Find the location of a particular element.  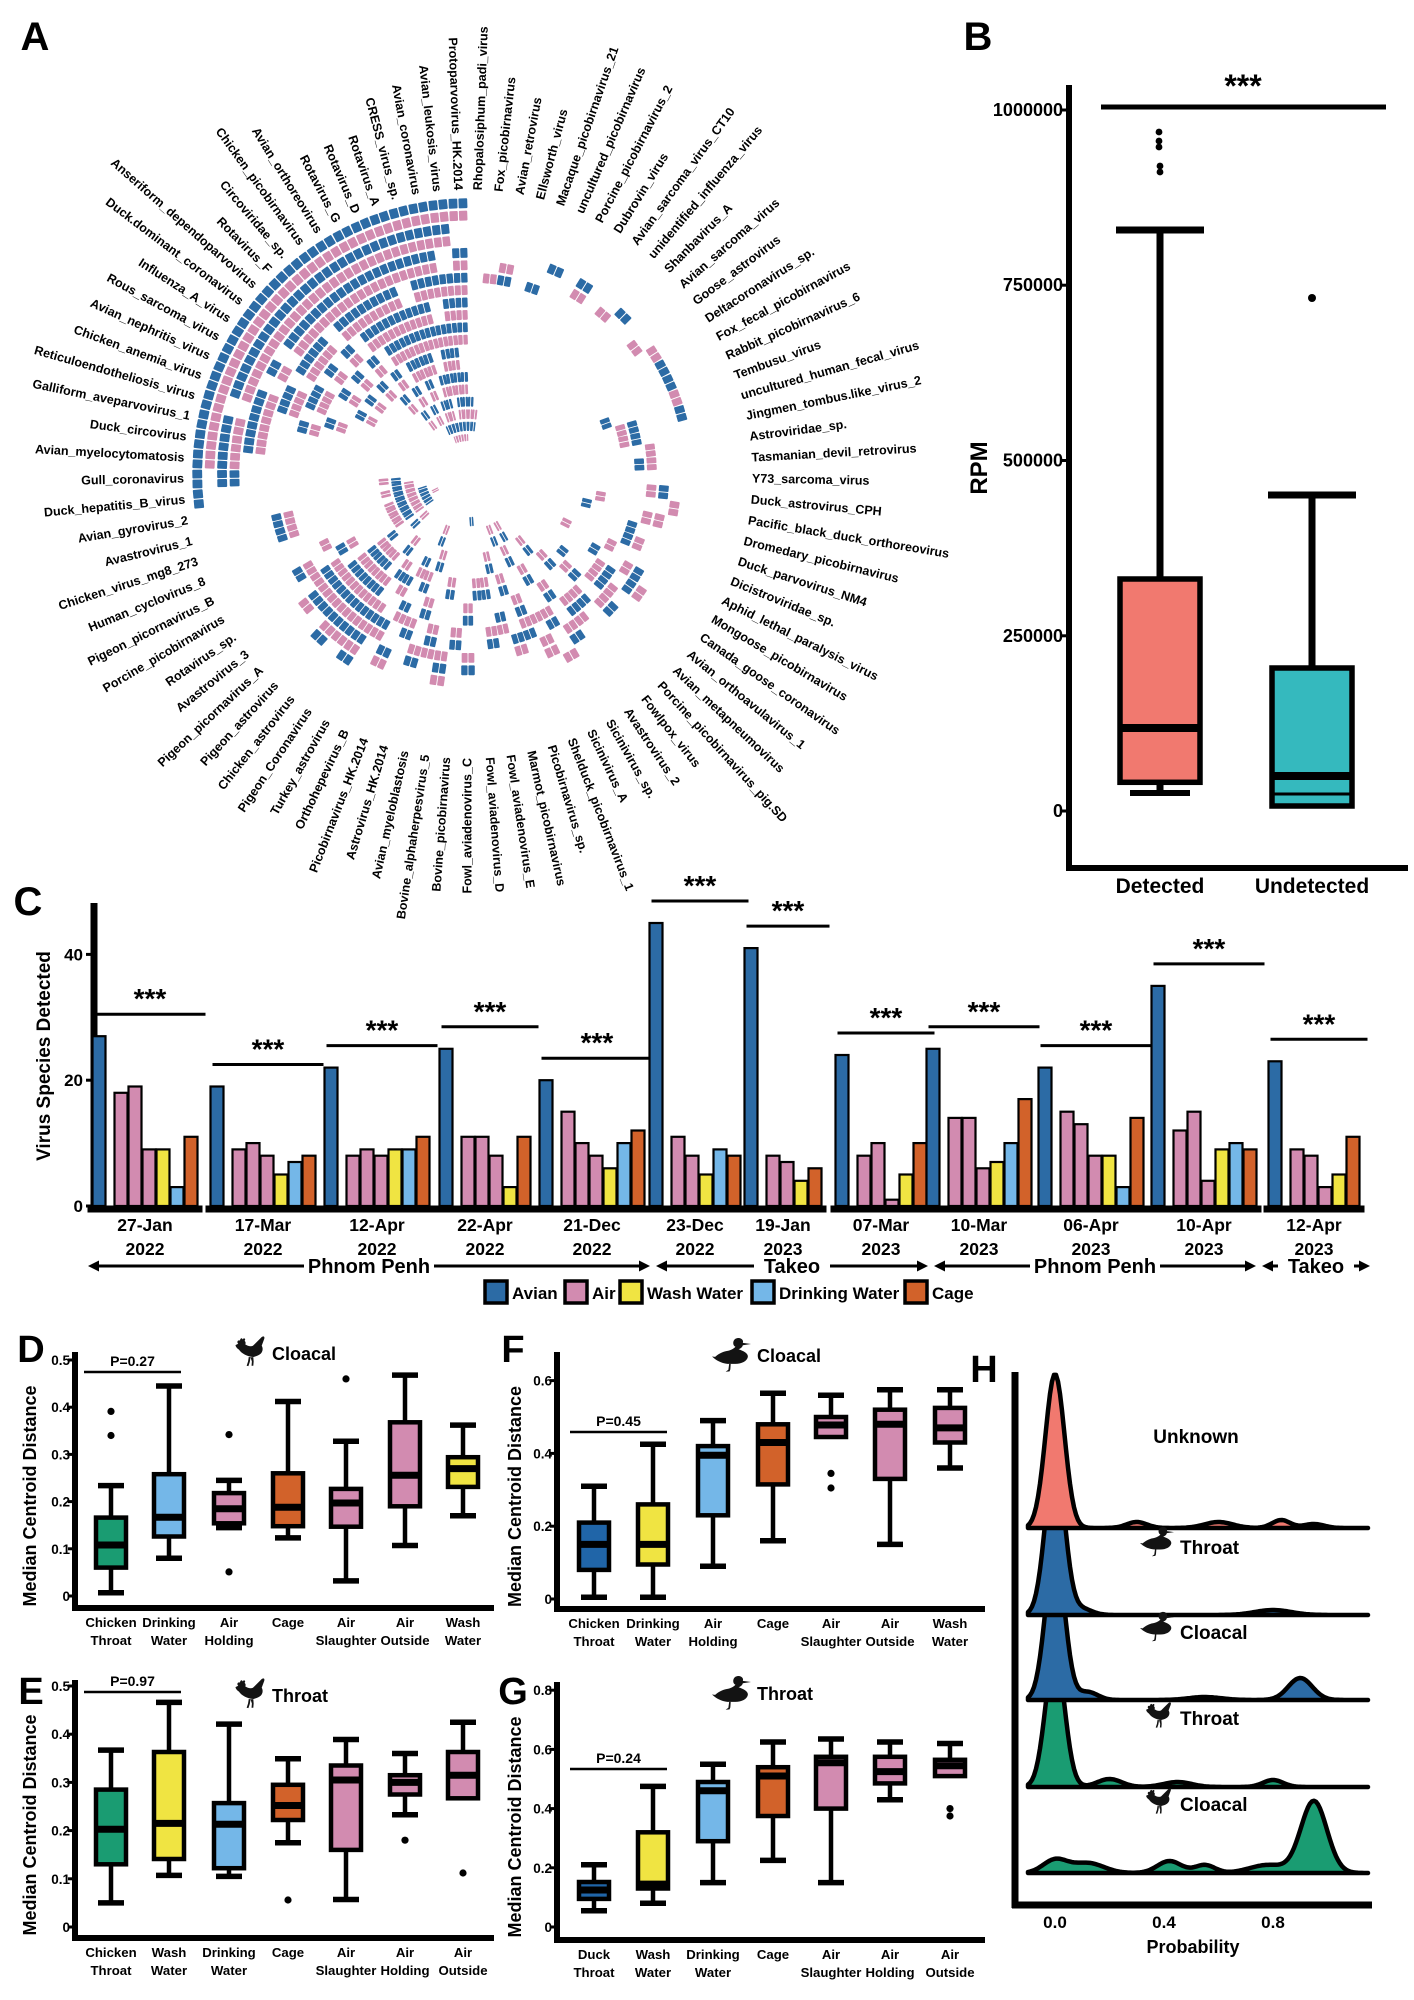

svg-text: P=0.24 is located at coordinates (618, 1758).